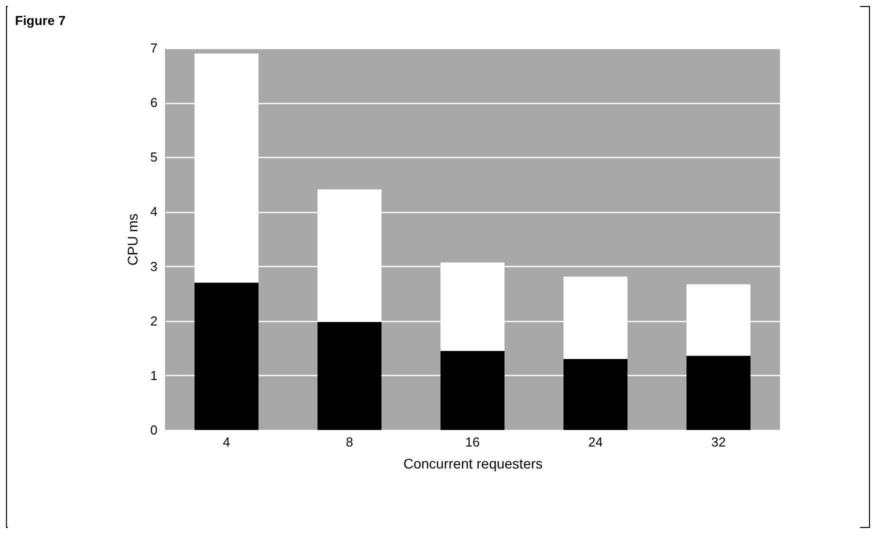 This screenshot has height=548, width=882. What do you see at coordinates (154, 48) in the screenshot?
I see `y-tick-label: 7` at bounding box center [154, 48].